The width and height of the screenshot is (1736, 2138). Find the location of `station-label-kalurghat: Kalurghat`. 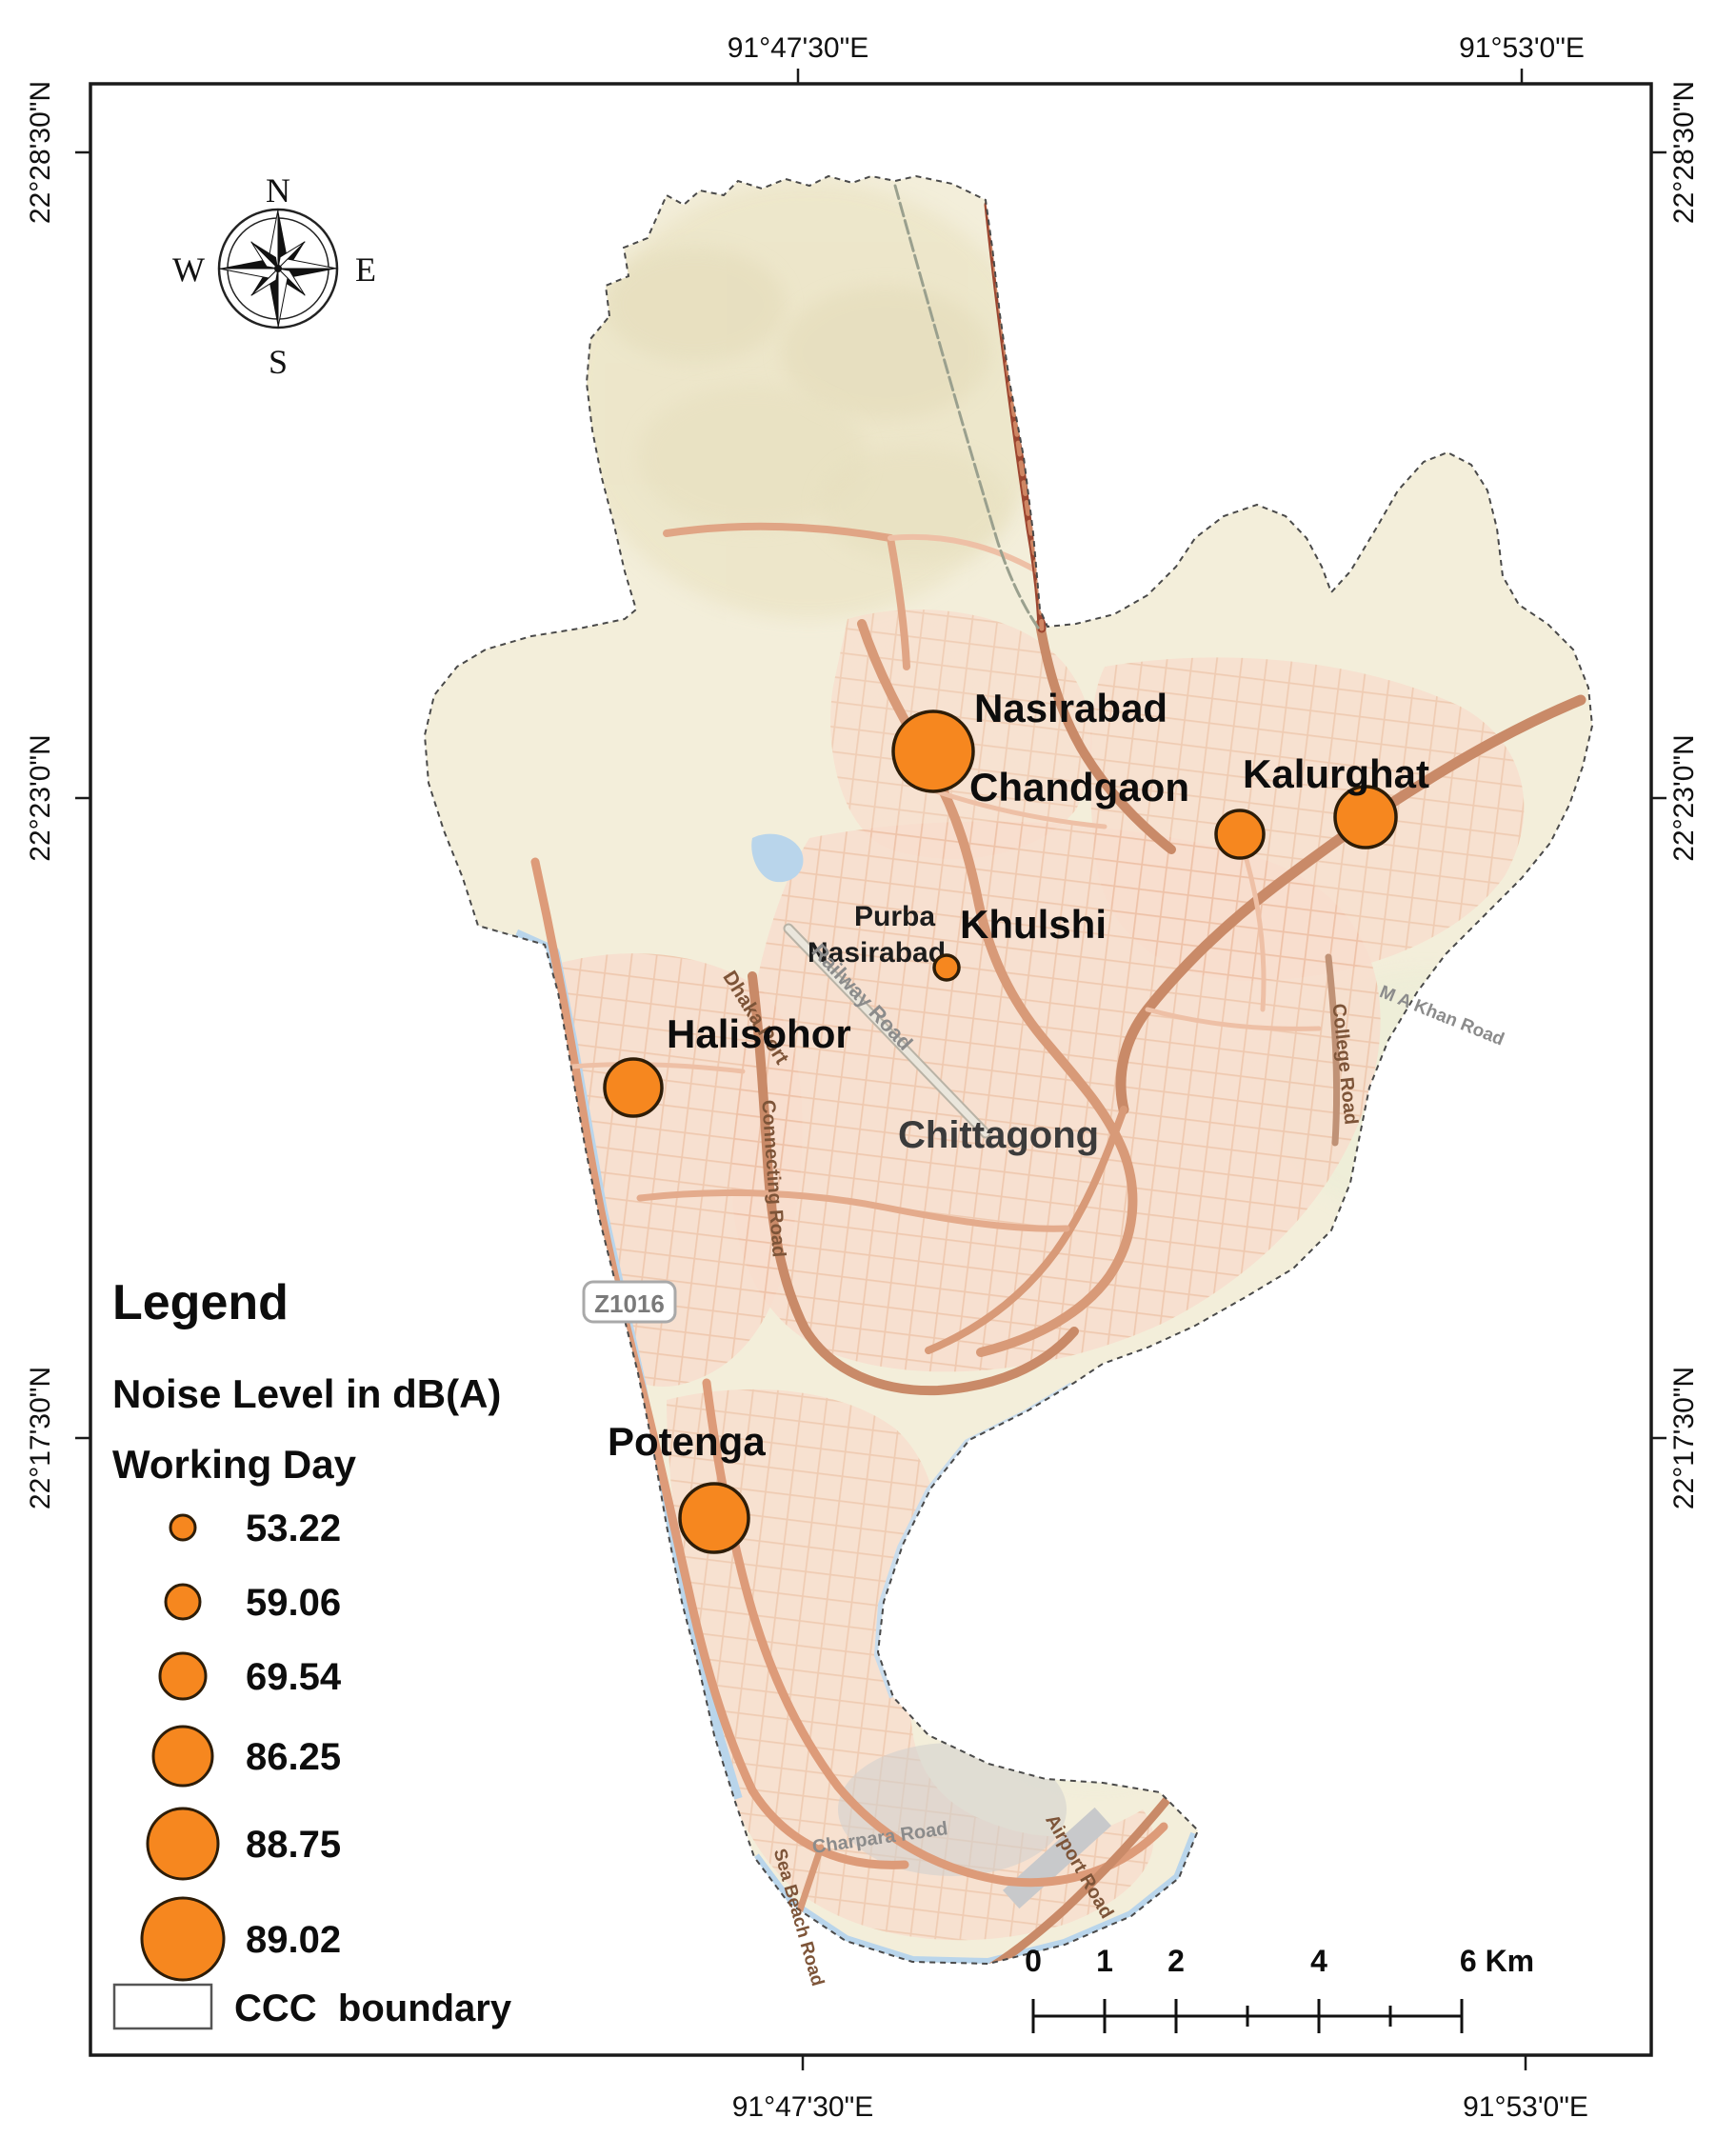

station-label-kalurghat: Kalurghat is located at coordinates (1336, 773).